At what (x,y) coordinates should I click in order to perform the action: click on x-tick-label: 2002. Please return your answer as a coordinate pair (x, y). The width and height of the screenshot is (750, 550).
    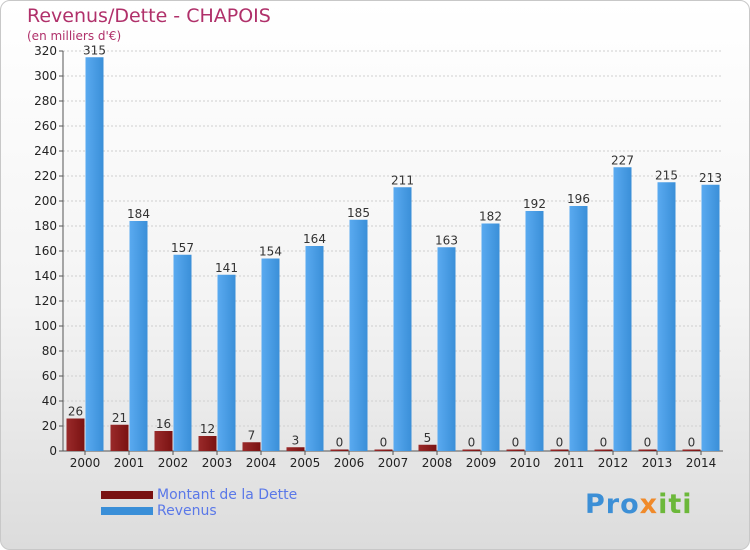
    Looking at the image, I should click on (173, 463).